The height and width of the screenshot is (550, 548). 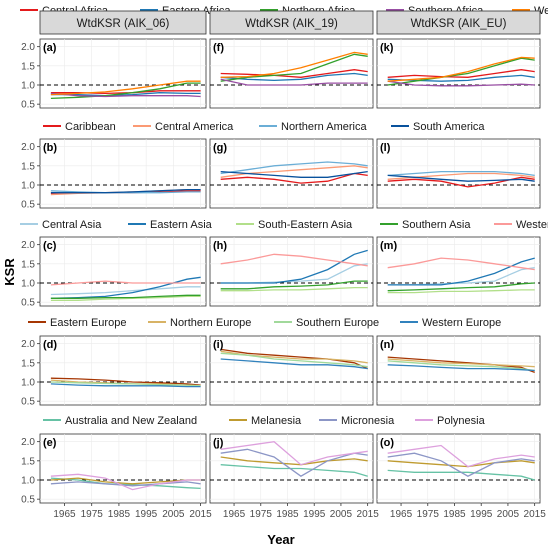 What do you see at coordinates (261, 514) in the screenshot?
I see `x-tick-label: 1975` at bounding box center [261, 514].